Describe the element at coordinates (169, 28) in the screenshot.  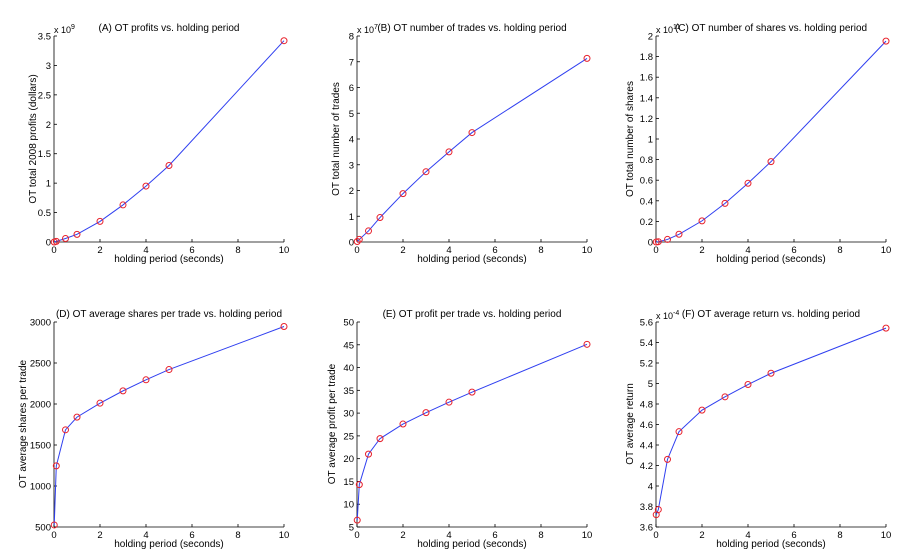
I see `chart-title: (A) OT profits vs. holding period` at that location.